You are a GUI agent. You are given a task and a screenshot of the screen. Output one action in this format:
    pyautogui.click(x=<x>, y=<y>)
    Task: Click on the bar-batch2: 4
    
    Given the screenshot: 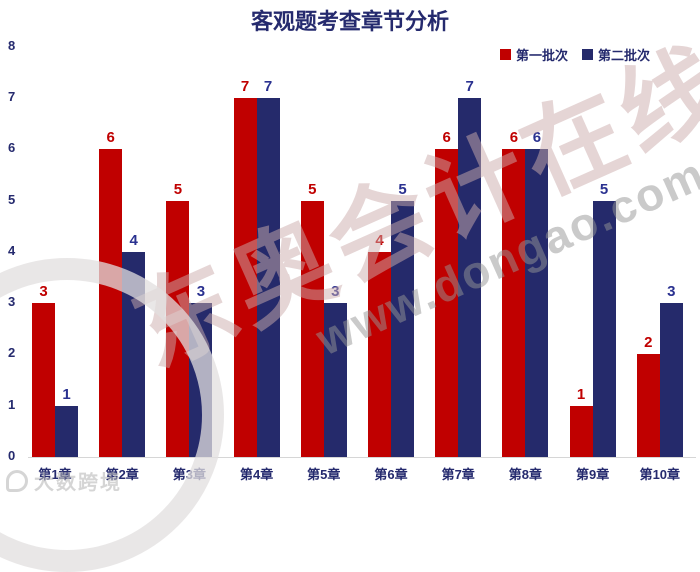 What is the action you would take?
    pyautogui.click(x=134, y=344)
    